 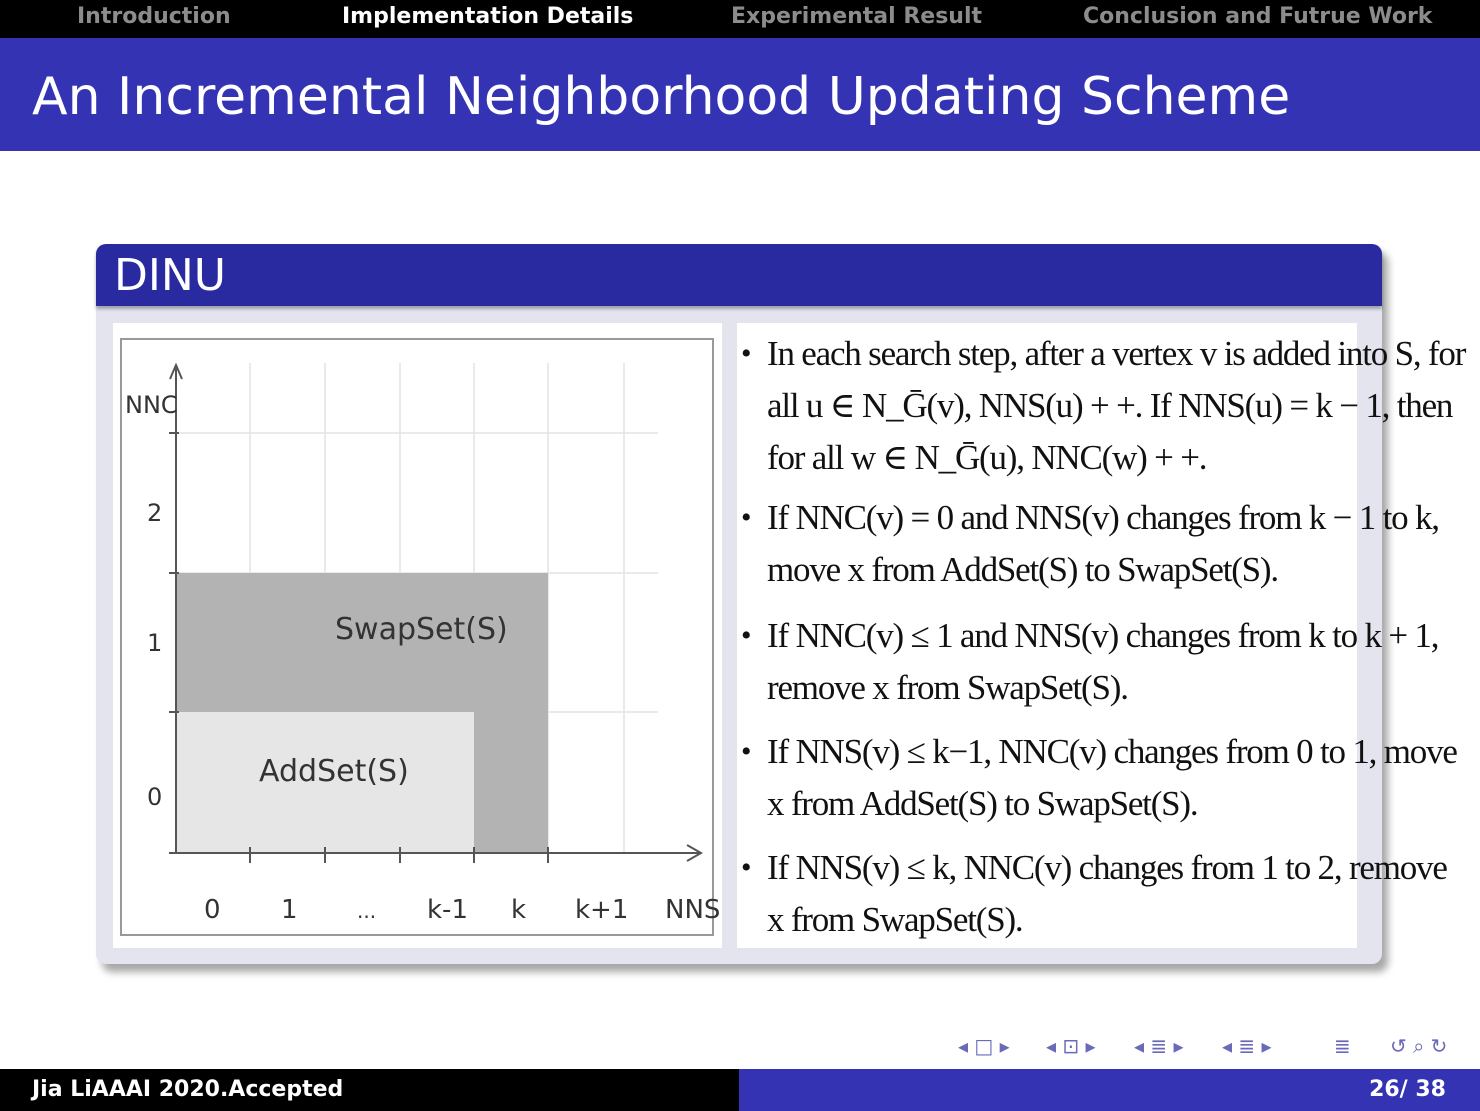 What do you see at coordinates (421, 629) in the screenshot?
I see `swapset-label: SwapSet(S)` at bounding box center [421, 629].